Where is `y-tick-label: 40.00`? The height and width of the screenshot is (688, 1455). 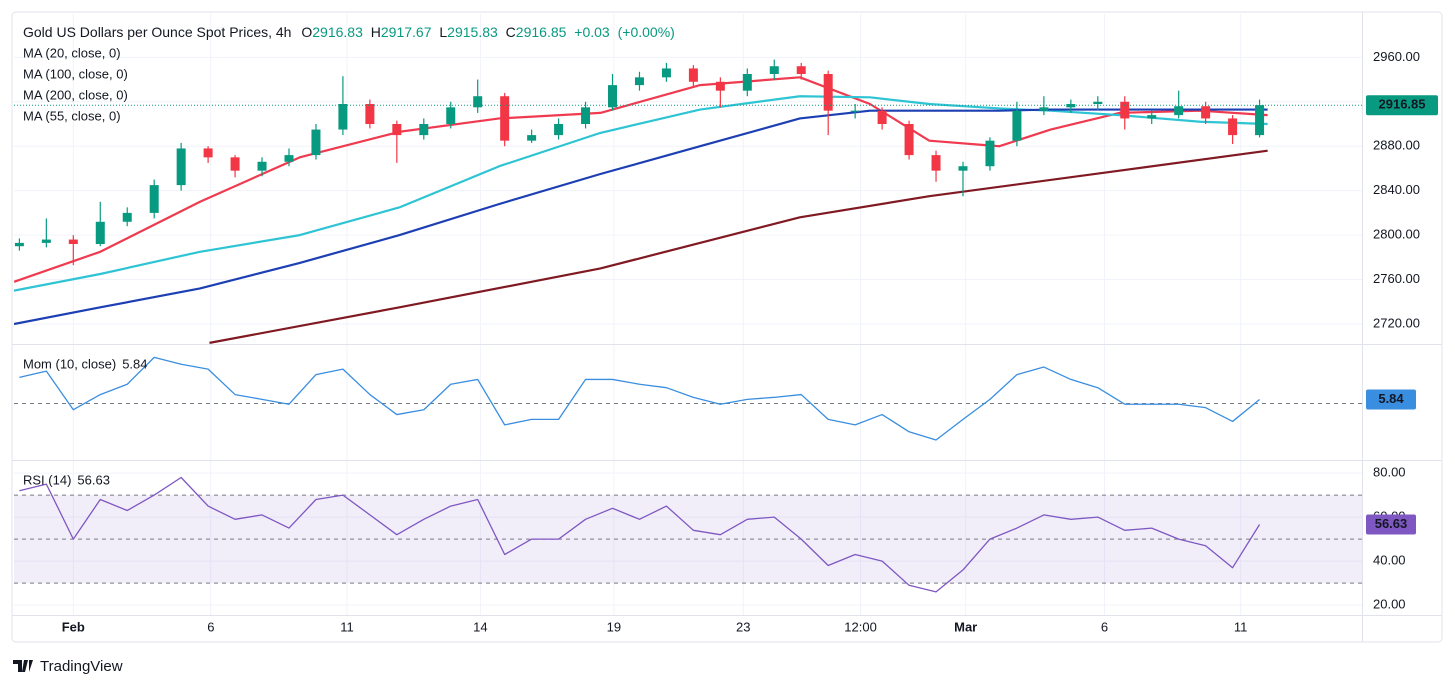 y-tick-label: 40.00 is located at coordinates (1389, 560).